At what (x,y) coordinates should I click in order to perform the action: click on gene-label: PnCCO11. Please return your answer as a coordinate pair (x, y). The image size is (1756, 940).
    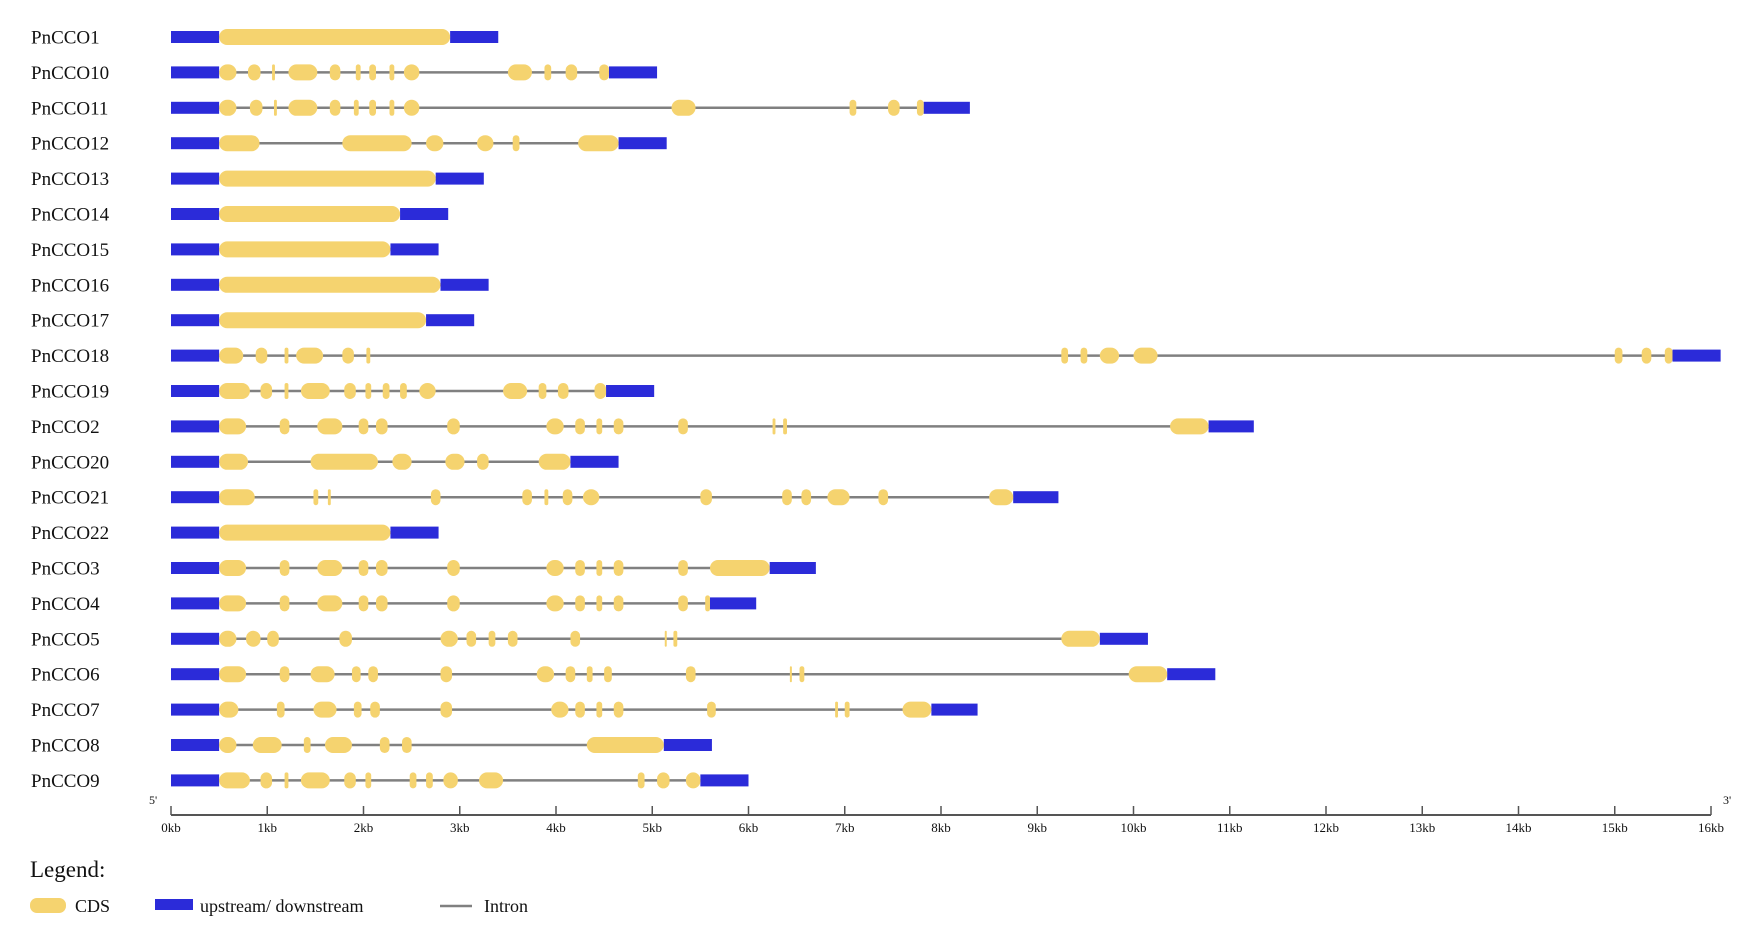
    Looking at the image, I should click on (69, 108).